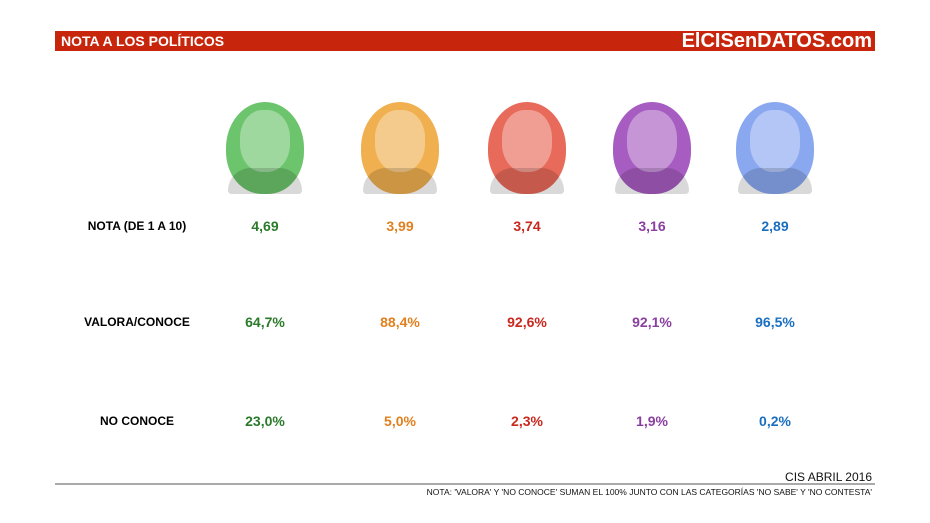 Image resolution: width=930 pixels, height=523 pixels. What do you see at coordinates (652, 226) in the screenshot?
I see `value-cell: 3,16` at bounding box center [652, 226].